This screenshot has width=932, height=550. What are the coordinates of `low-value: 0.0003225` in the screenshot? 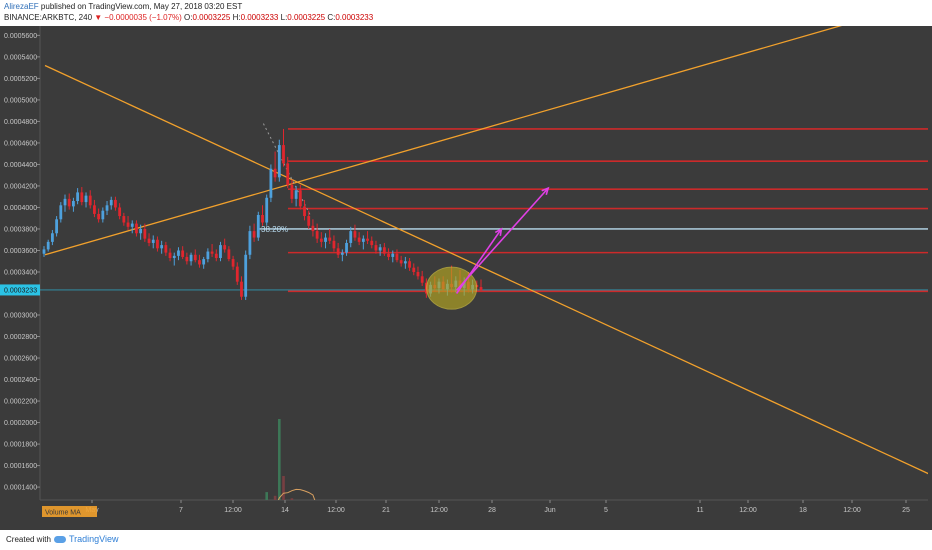 It's located at (306, 17).